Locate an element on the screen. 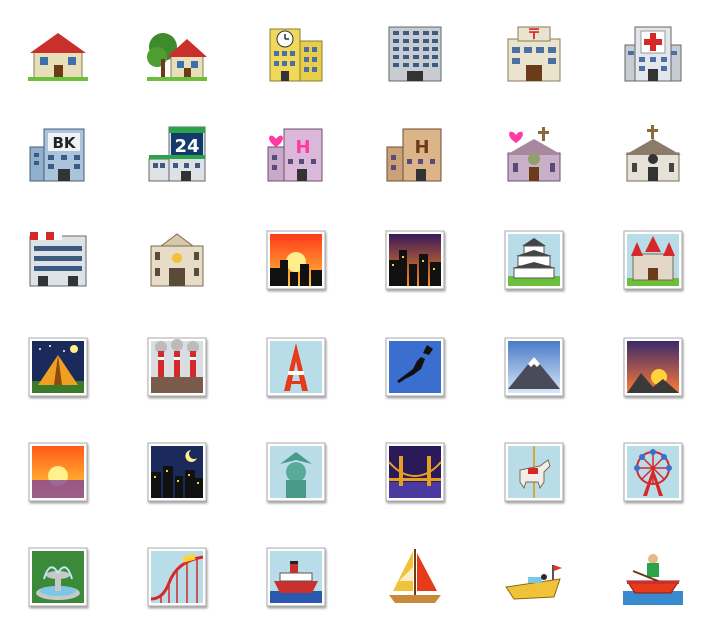  statue-of-liberty-icon is located at coordinates (296, 472).